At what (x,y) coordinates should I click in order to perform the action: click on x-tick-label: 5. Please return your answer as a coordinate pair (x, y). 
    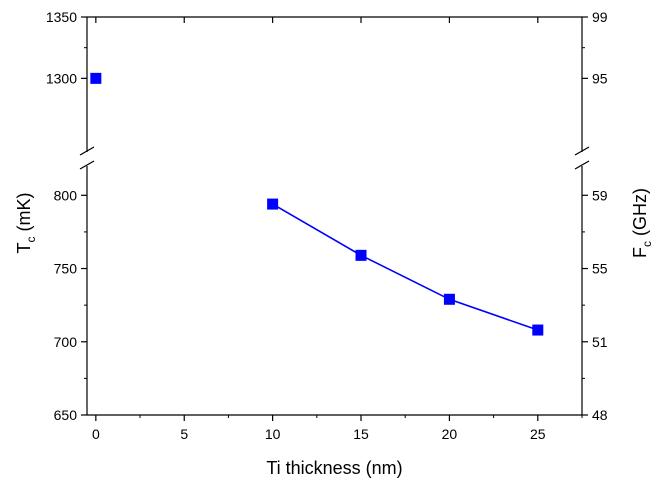
    Looking at the image, I should click on (184, 434).